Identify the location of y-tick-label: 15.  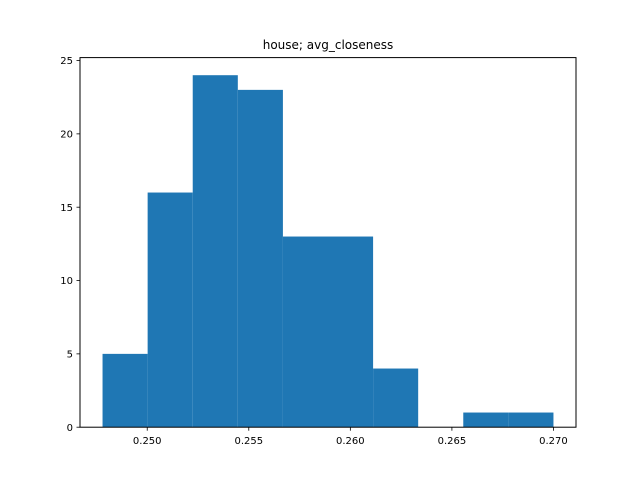
(66, 208).